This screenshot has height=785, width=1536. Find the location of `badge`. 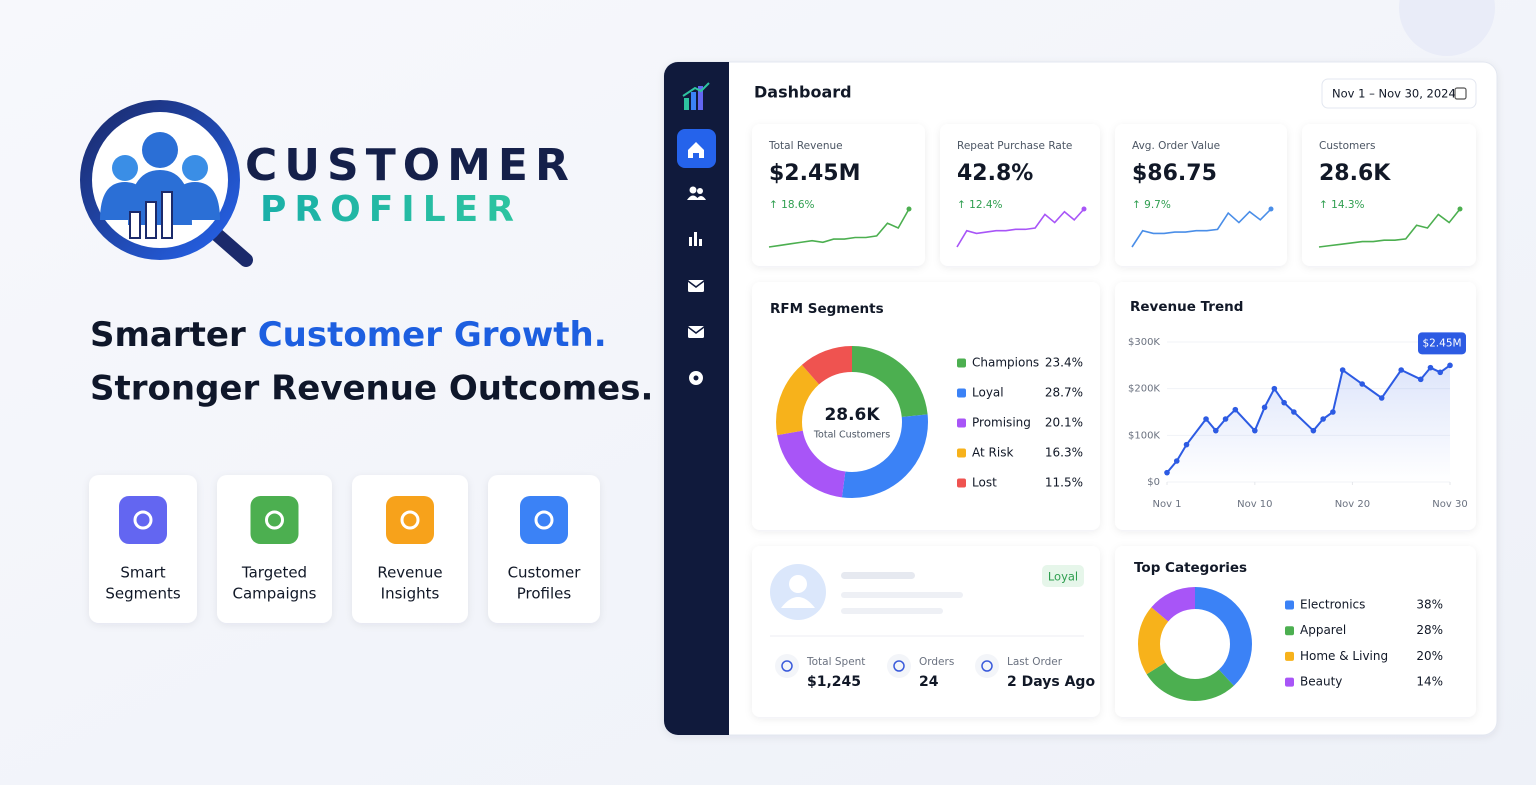

badge is located at coordinates (1063, 576).